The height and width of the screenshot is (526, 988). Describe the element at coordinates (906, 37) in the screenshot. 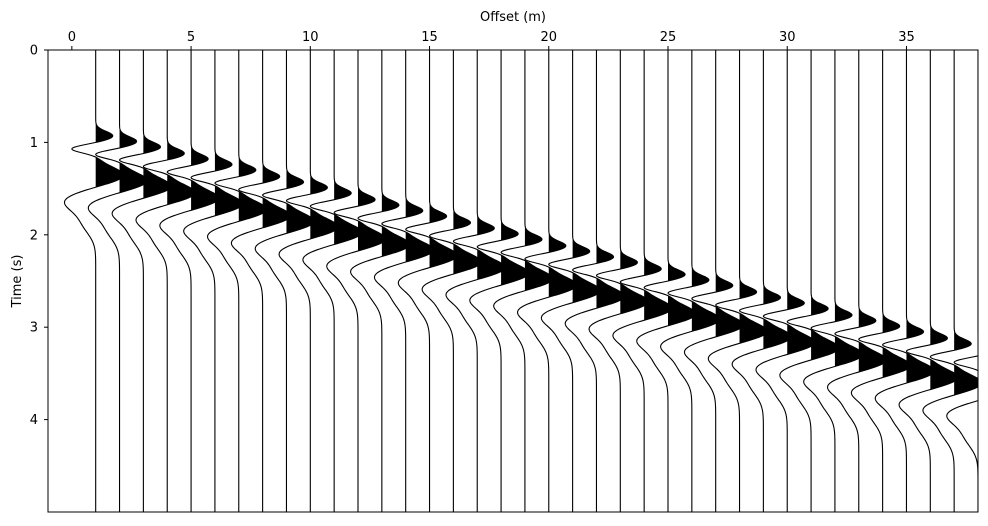

I see `x-tick-label: 35` at that location.